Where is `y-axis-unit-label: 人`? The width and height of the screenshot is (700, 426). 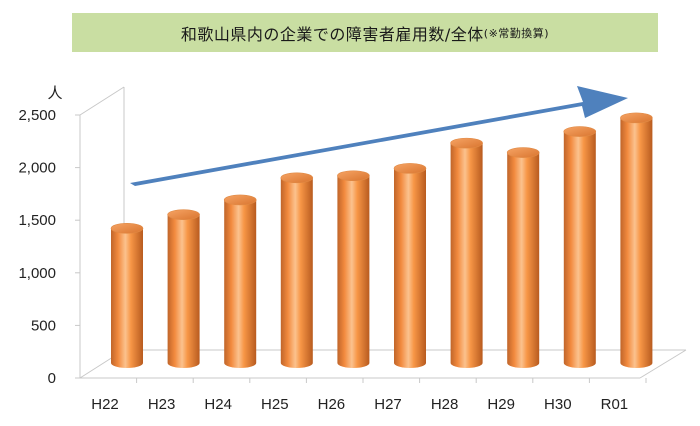 y-axis-unit-label: 人 is located at coordinates (54, 93).